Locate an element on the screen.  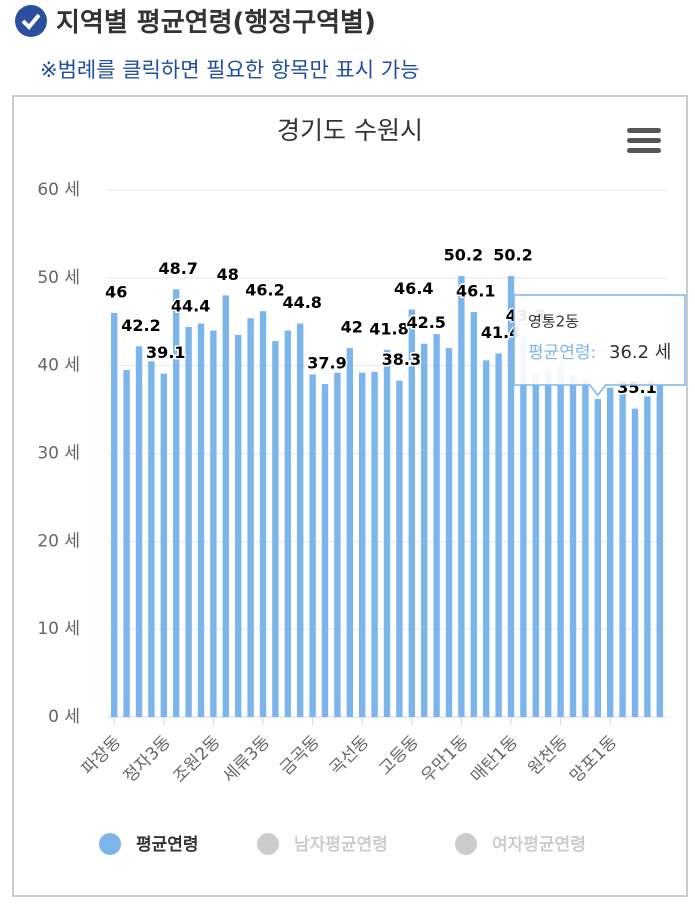
y-tick-label: 20 세 is located at coordinates (58, 541).